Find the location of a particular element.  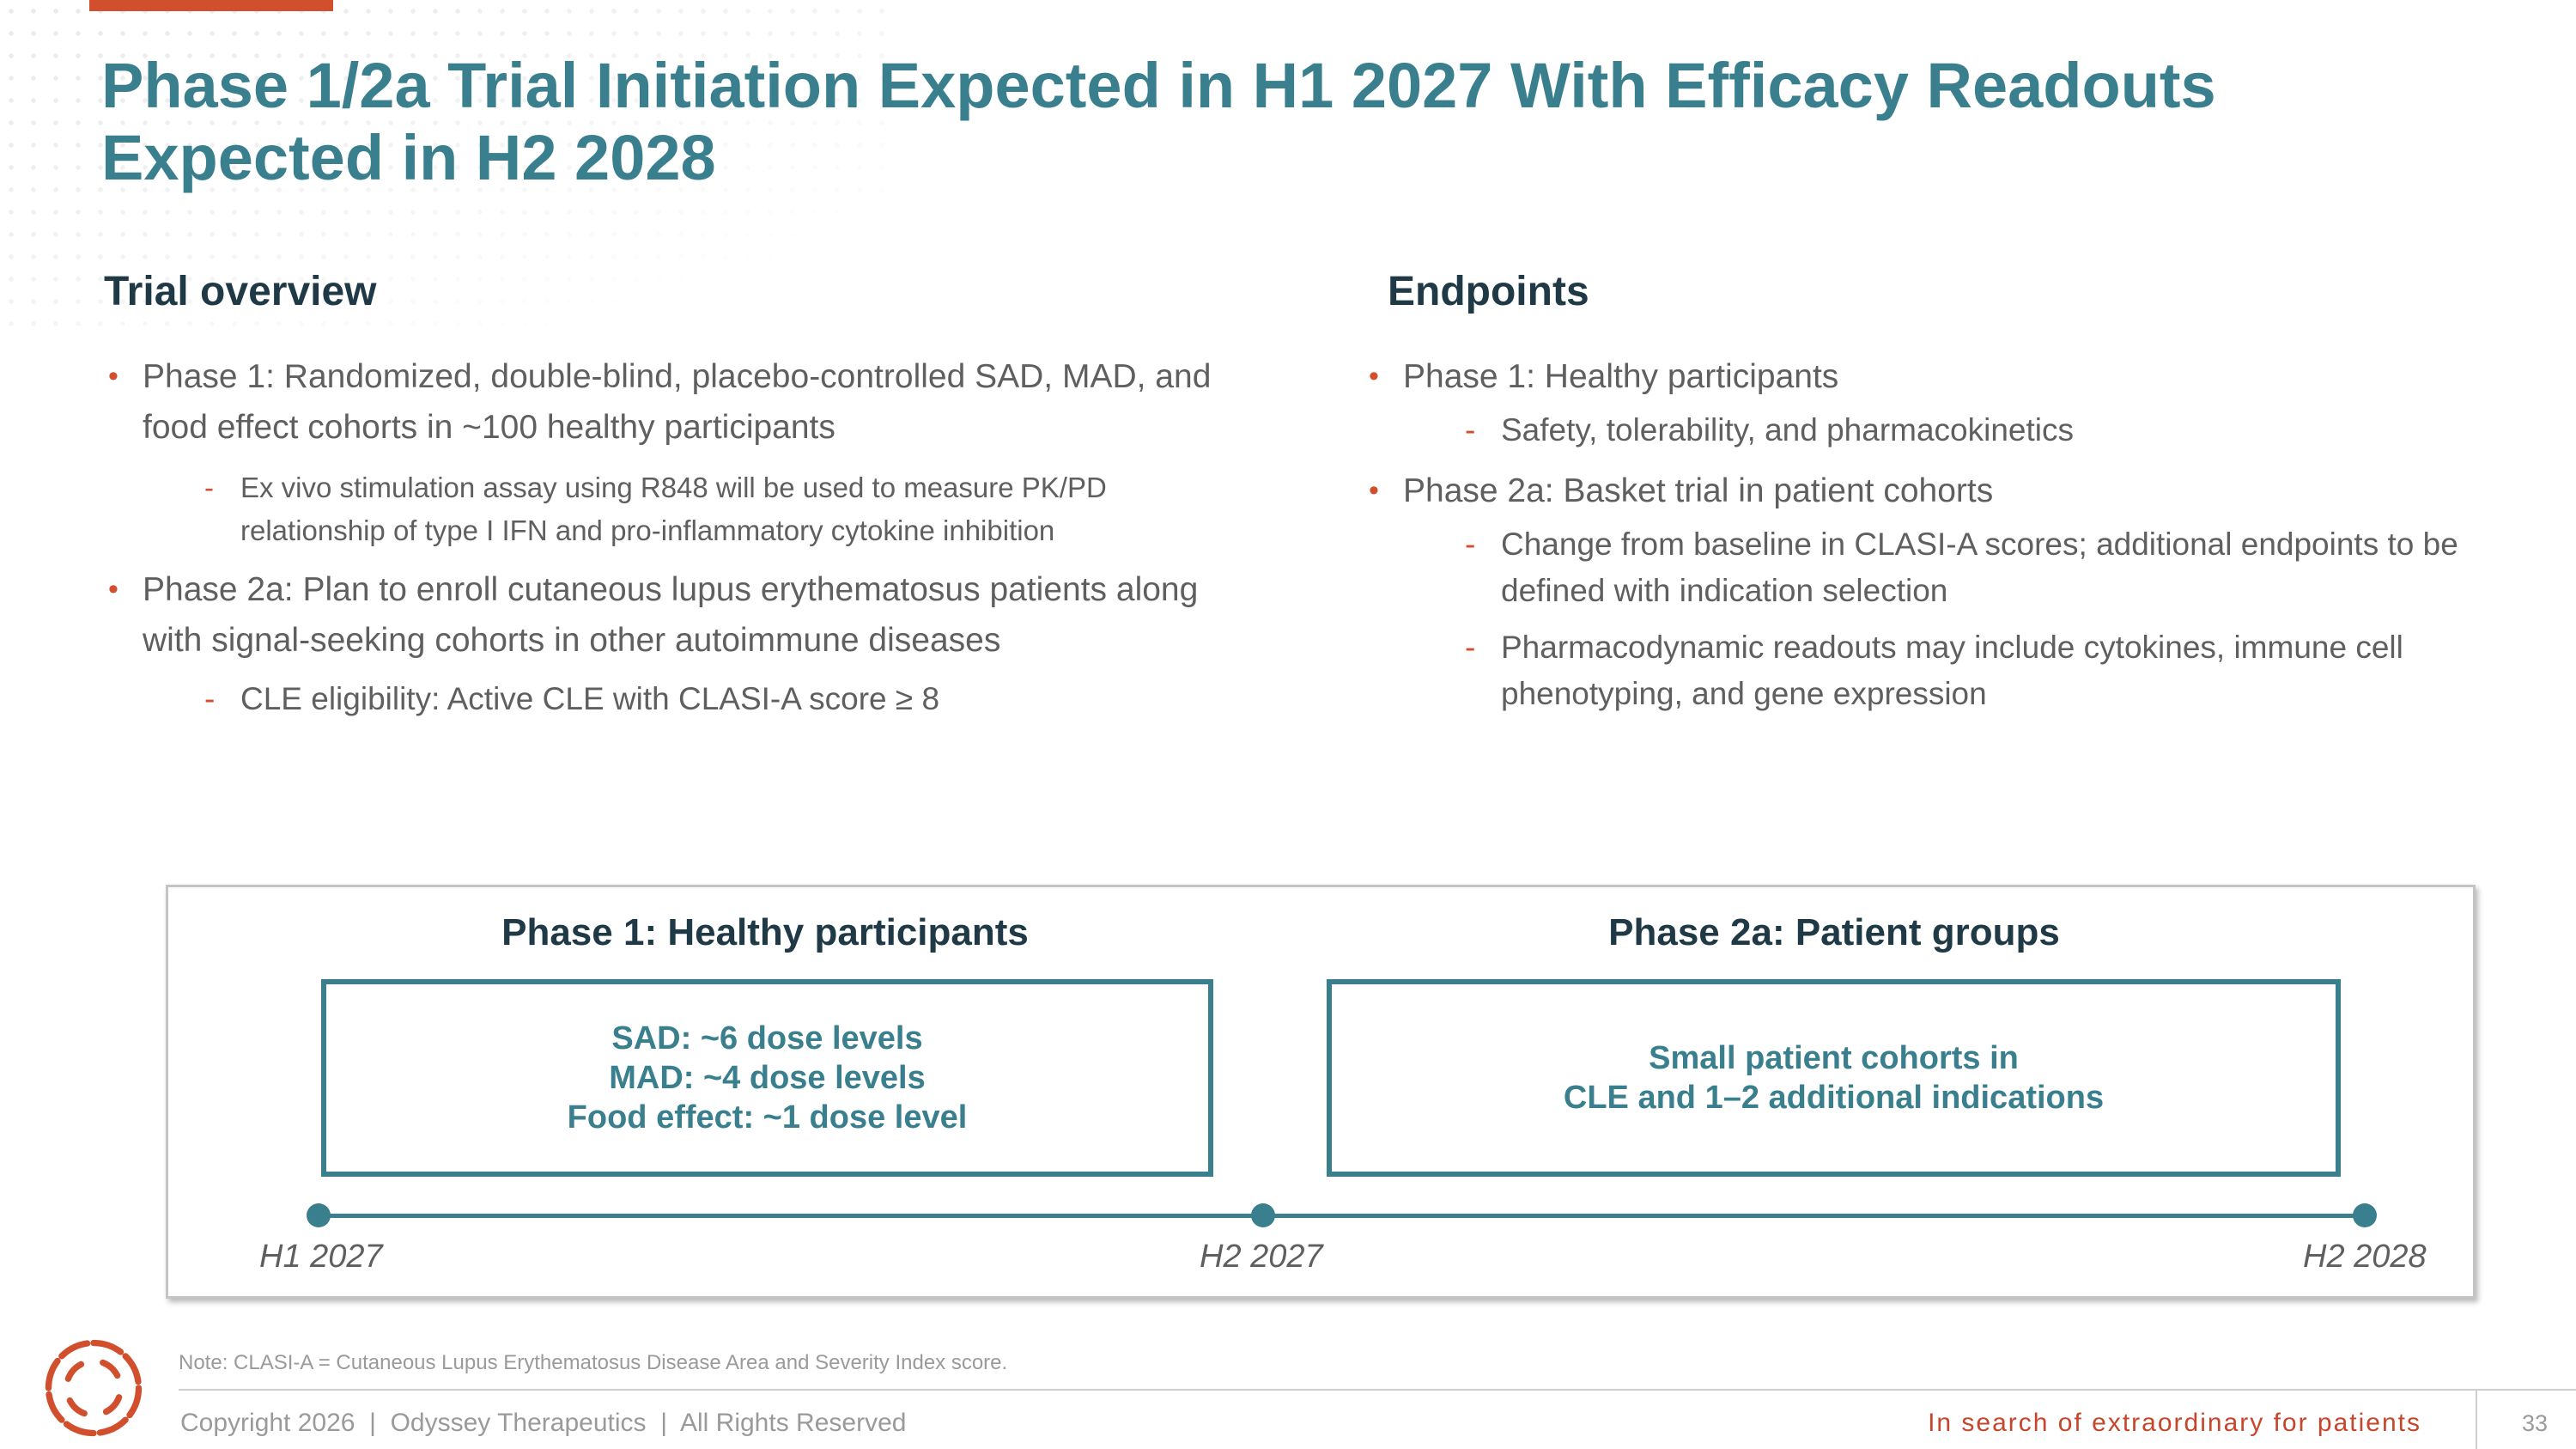

bullet-text: Phase 1: Healthy participants is located at coordinates (1621, 376).